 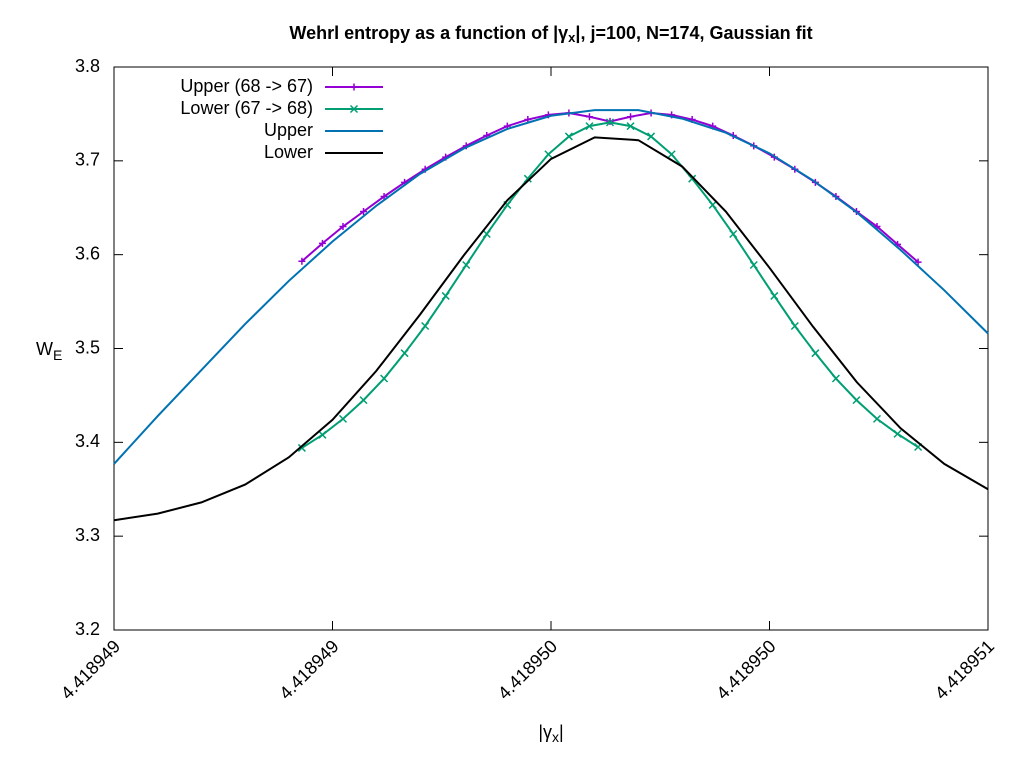 I want to click on legend-label: Lower (67 -> 68), so click(x=246, y=108).